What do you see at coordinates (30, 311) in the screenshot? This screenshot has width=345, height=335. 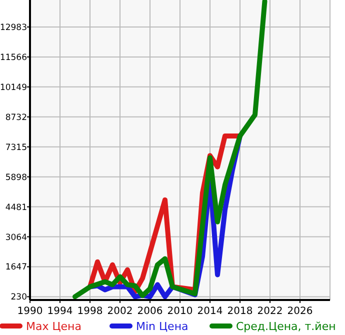 I see `x-tick-label: 1990` at bounding box center [30, 311].